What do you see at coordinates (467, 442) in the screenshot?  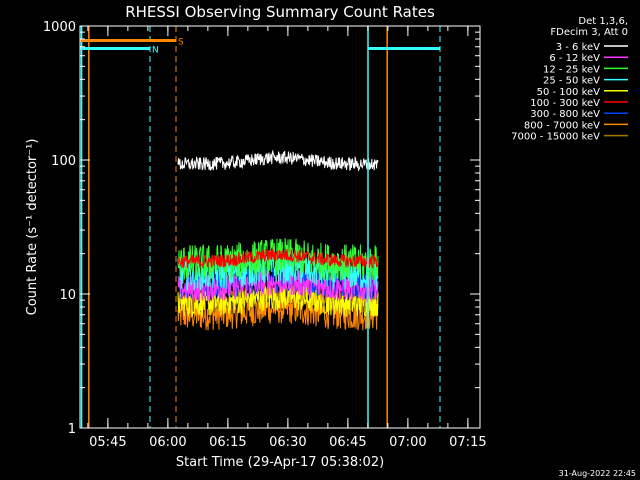 I see `x-tick-label: 07:15` at bounding box center [467, 442].